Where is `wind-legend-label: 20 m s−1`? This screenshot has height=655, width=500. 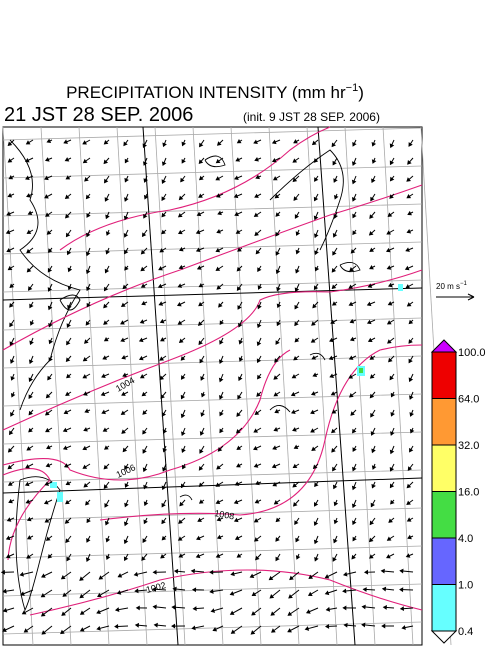
wind-legend-label: 20 m s−1 is located at coordinates (452, 286).